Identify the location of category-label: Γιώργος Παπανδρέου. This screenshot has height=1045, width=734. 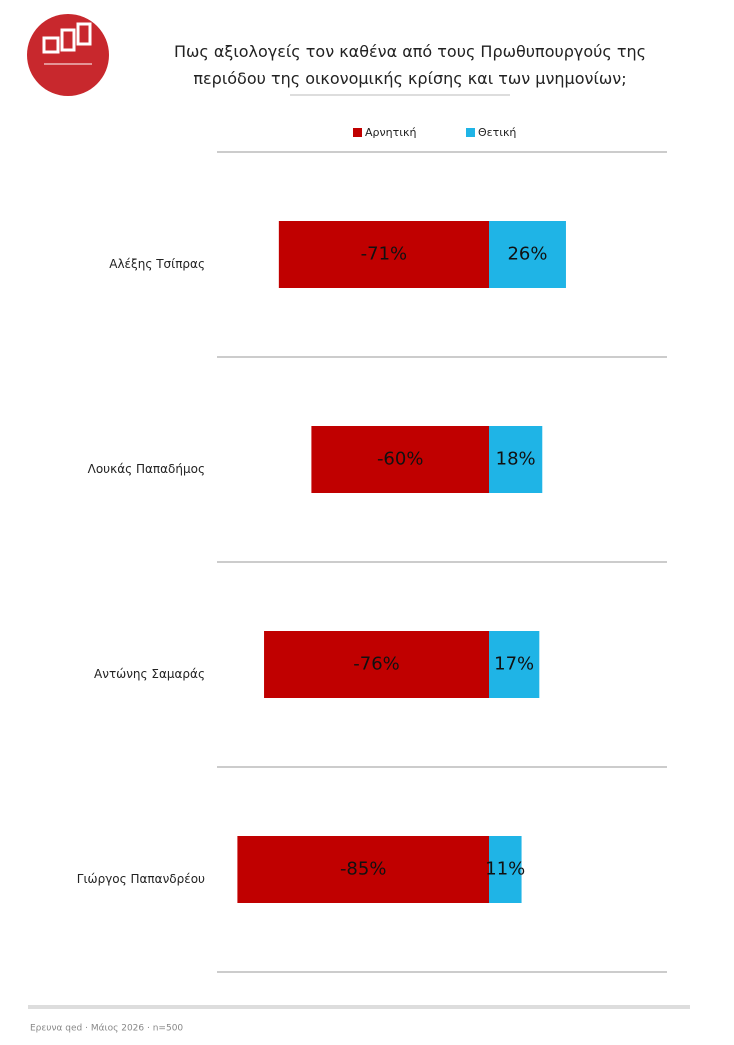
(141, 879).